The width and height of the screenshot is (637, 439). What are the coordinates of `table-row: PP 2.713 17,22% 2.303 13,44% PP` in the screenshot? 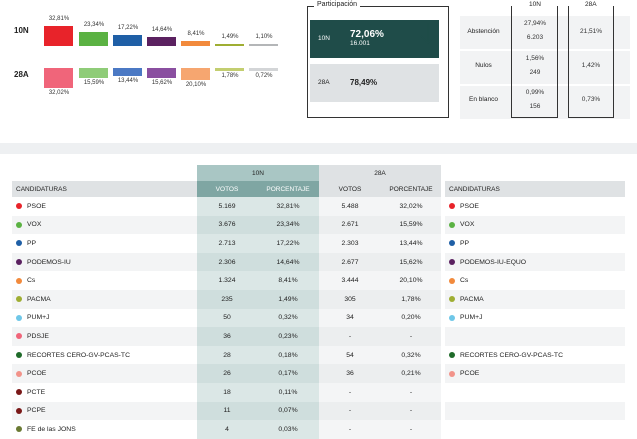 It's located at (318, 243).